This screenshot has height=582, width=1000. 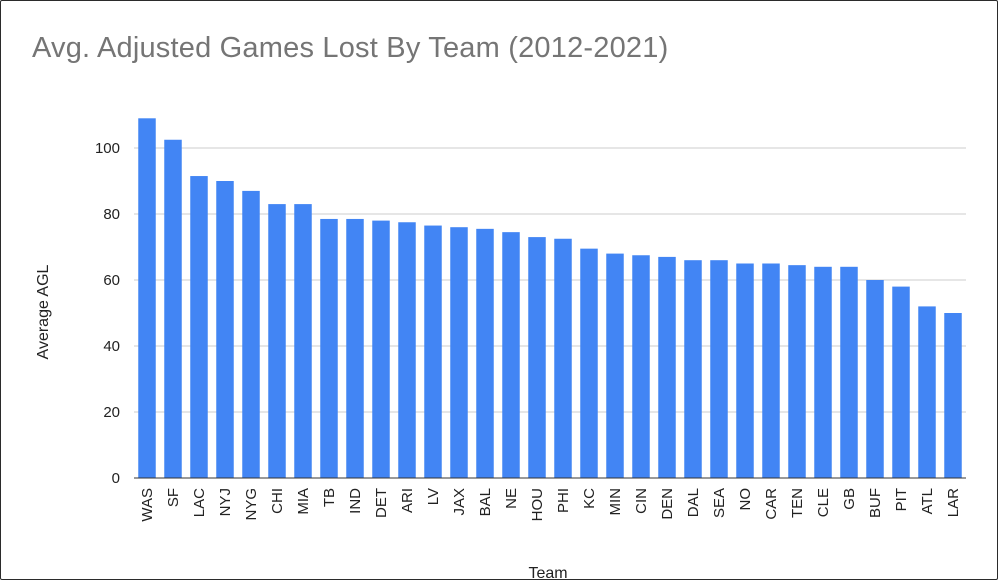 What do you see at coordinates (277, 341) in the screenshot?
I see `bar-chi` at bounding box center [277, 341].